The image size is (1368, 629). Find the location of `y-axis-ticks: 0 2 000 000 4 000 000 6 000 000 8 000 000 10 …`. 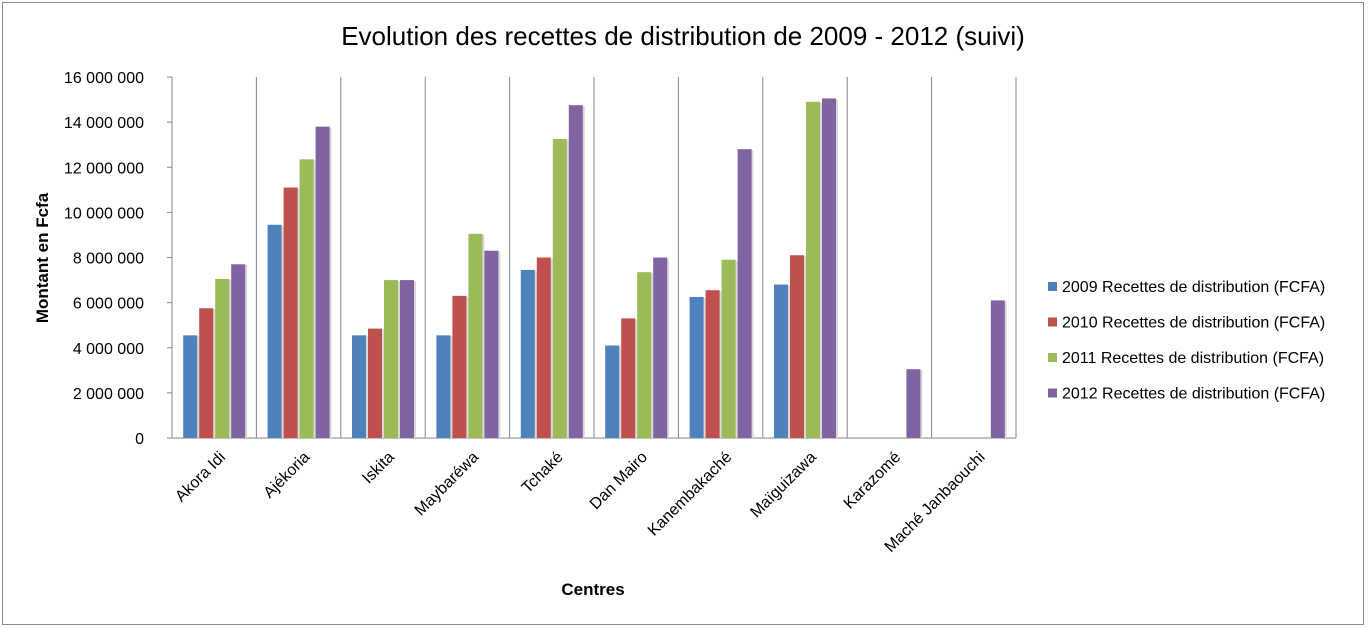

y-axis-ticks: 0 2 000 000 4 000 000 6 000 000 8 000 000 10 … is located at coordinates (118, 259).